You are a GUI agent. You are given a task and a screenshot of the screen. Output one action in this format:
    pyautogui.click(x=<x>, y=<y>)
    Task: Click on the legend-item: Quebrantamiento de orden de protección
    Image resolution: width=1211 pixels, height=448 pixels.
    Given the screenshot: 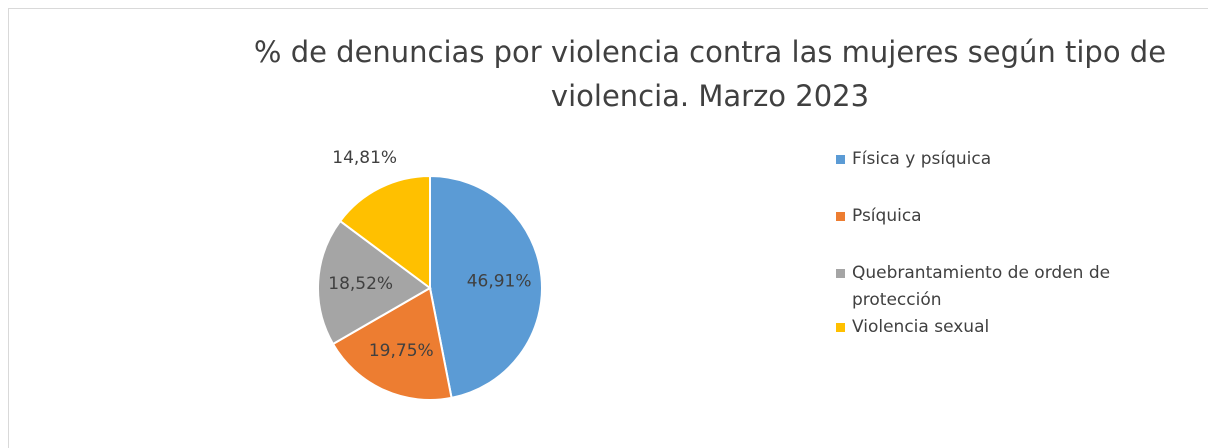 What is the action you would take?
    pyautogui.click(x=1004, y=287)
    